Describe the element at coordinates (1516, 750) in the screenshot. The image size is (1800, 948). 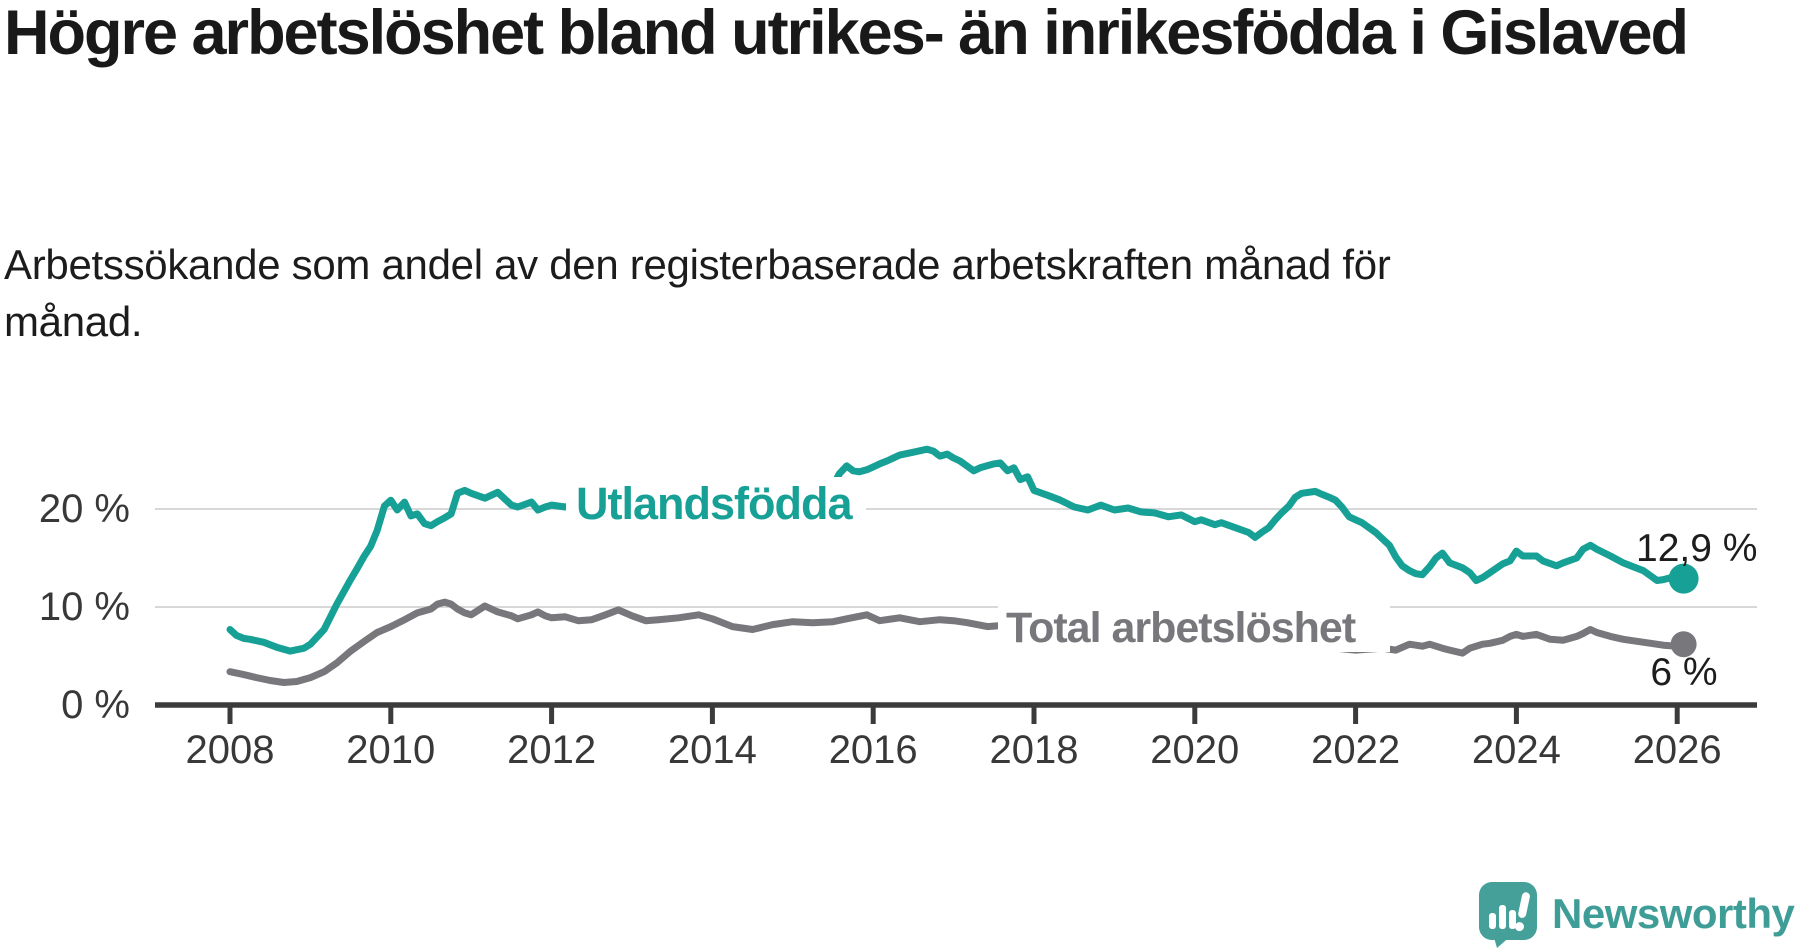
I see `x-tick-label-2024: 2024` at that location.